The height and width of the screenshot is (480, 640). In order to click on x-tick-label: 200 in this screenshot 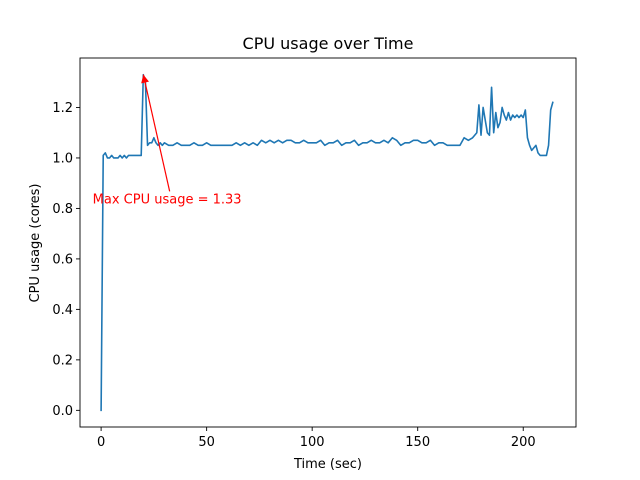, I will do `click(523, 442)`.